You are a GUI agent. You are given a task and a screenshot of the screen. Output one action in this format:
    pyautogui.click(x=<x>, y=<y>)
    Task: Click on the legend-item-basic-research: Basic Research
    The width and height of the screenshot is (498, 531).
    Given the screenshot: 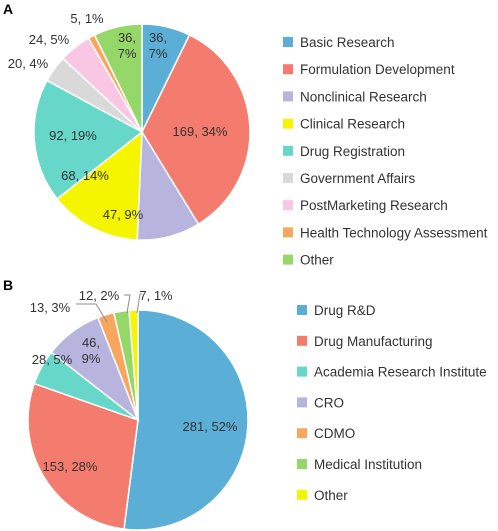 What is the action you would take?
    pyautogui.click(x=339, y=42)
    